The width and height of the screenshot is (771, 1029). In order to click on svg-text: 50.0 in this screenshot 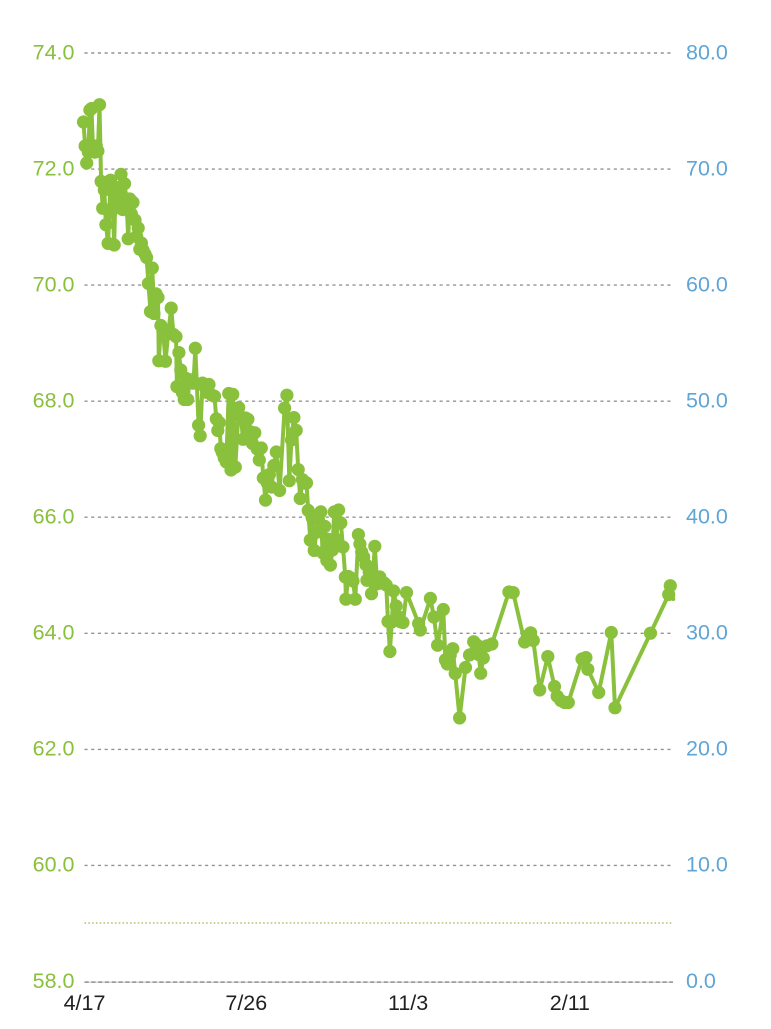, I will do `click(707, 401)`.